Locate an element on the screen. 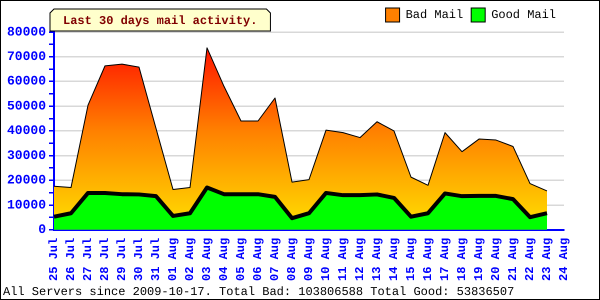  x-tick-label: 30 Jul is located at coordinates (139, 260).